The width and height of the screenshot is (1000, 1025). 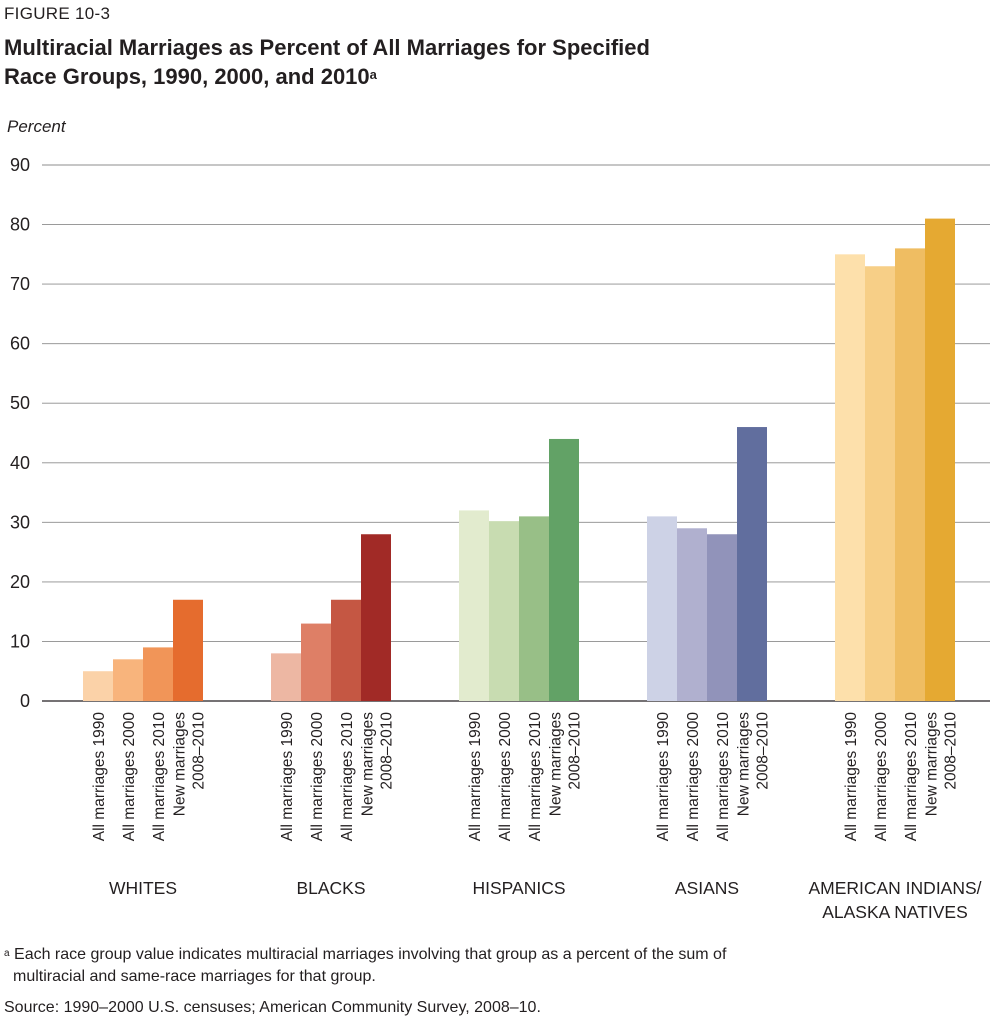 What do you see at coordinates (143, 888) in the screenshot?
I see `group-label: WHITES` at bounding box center [143, 888].